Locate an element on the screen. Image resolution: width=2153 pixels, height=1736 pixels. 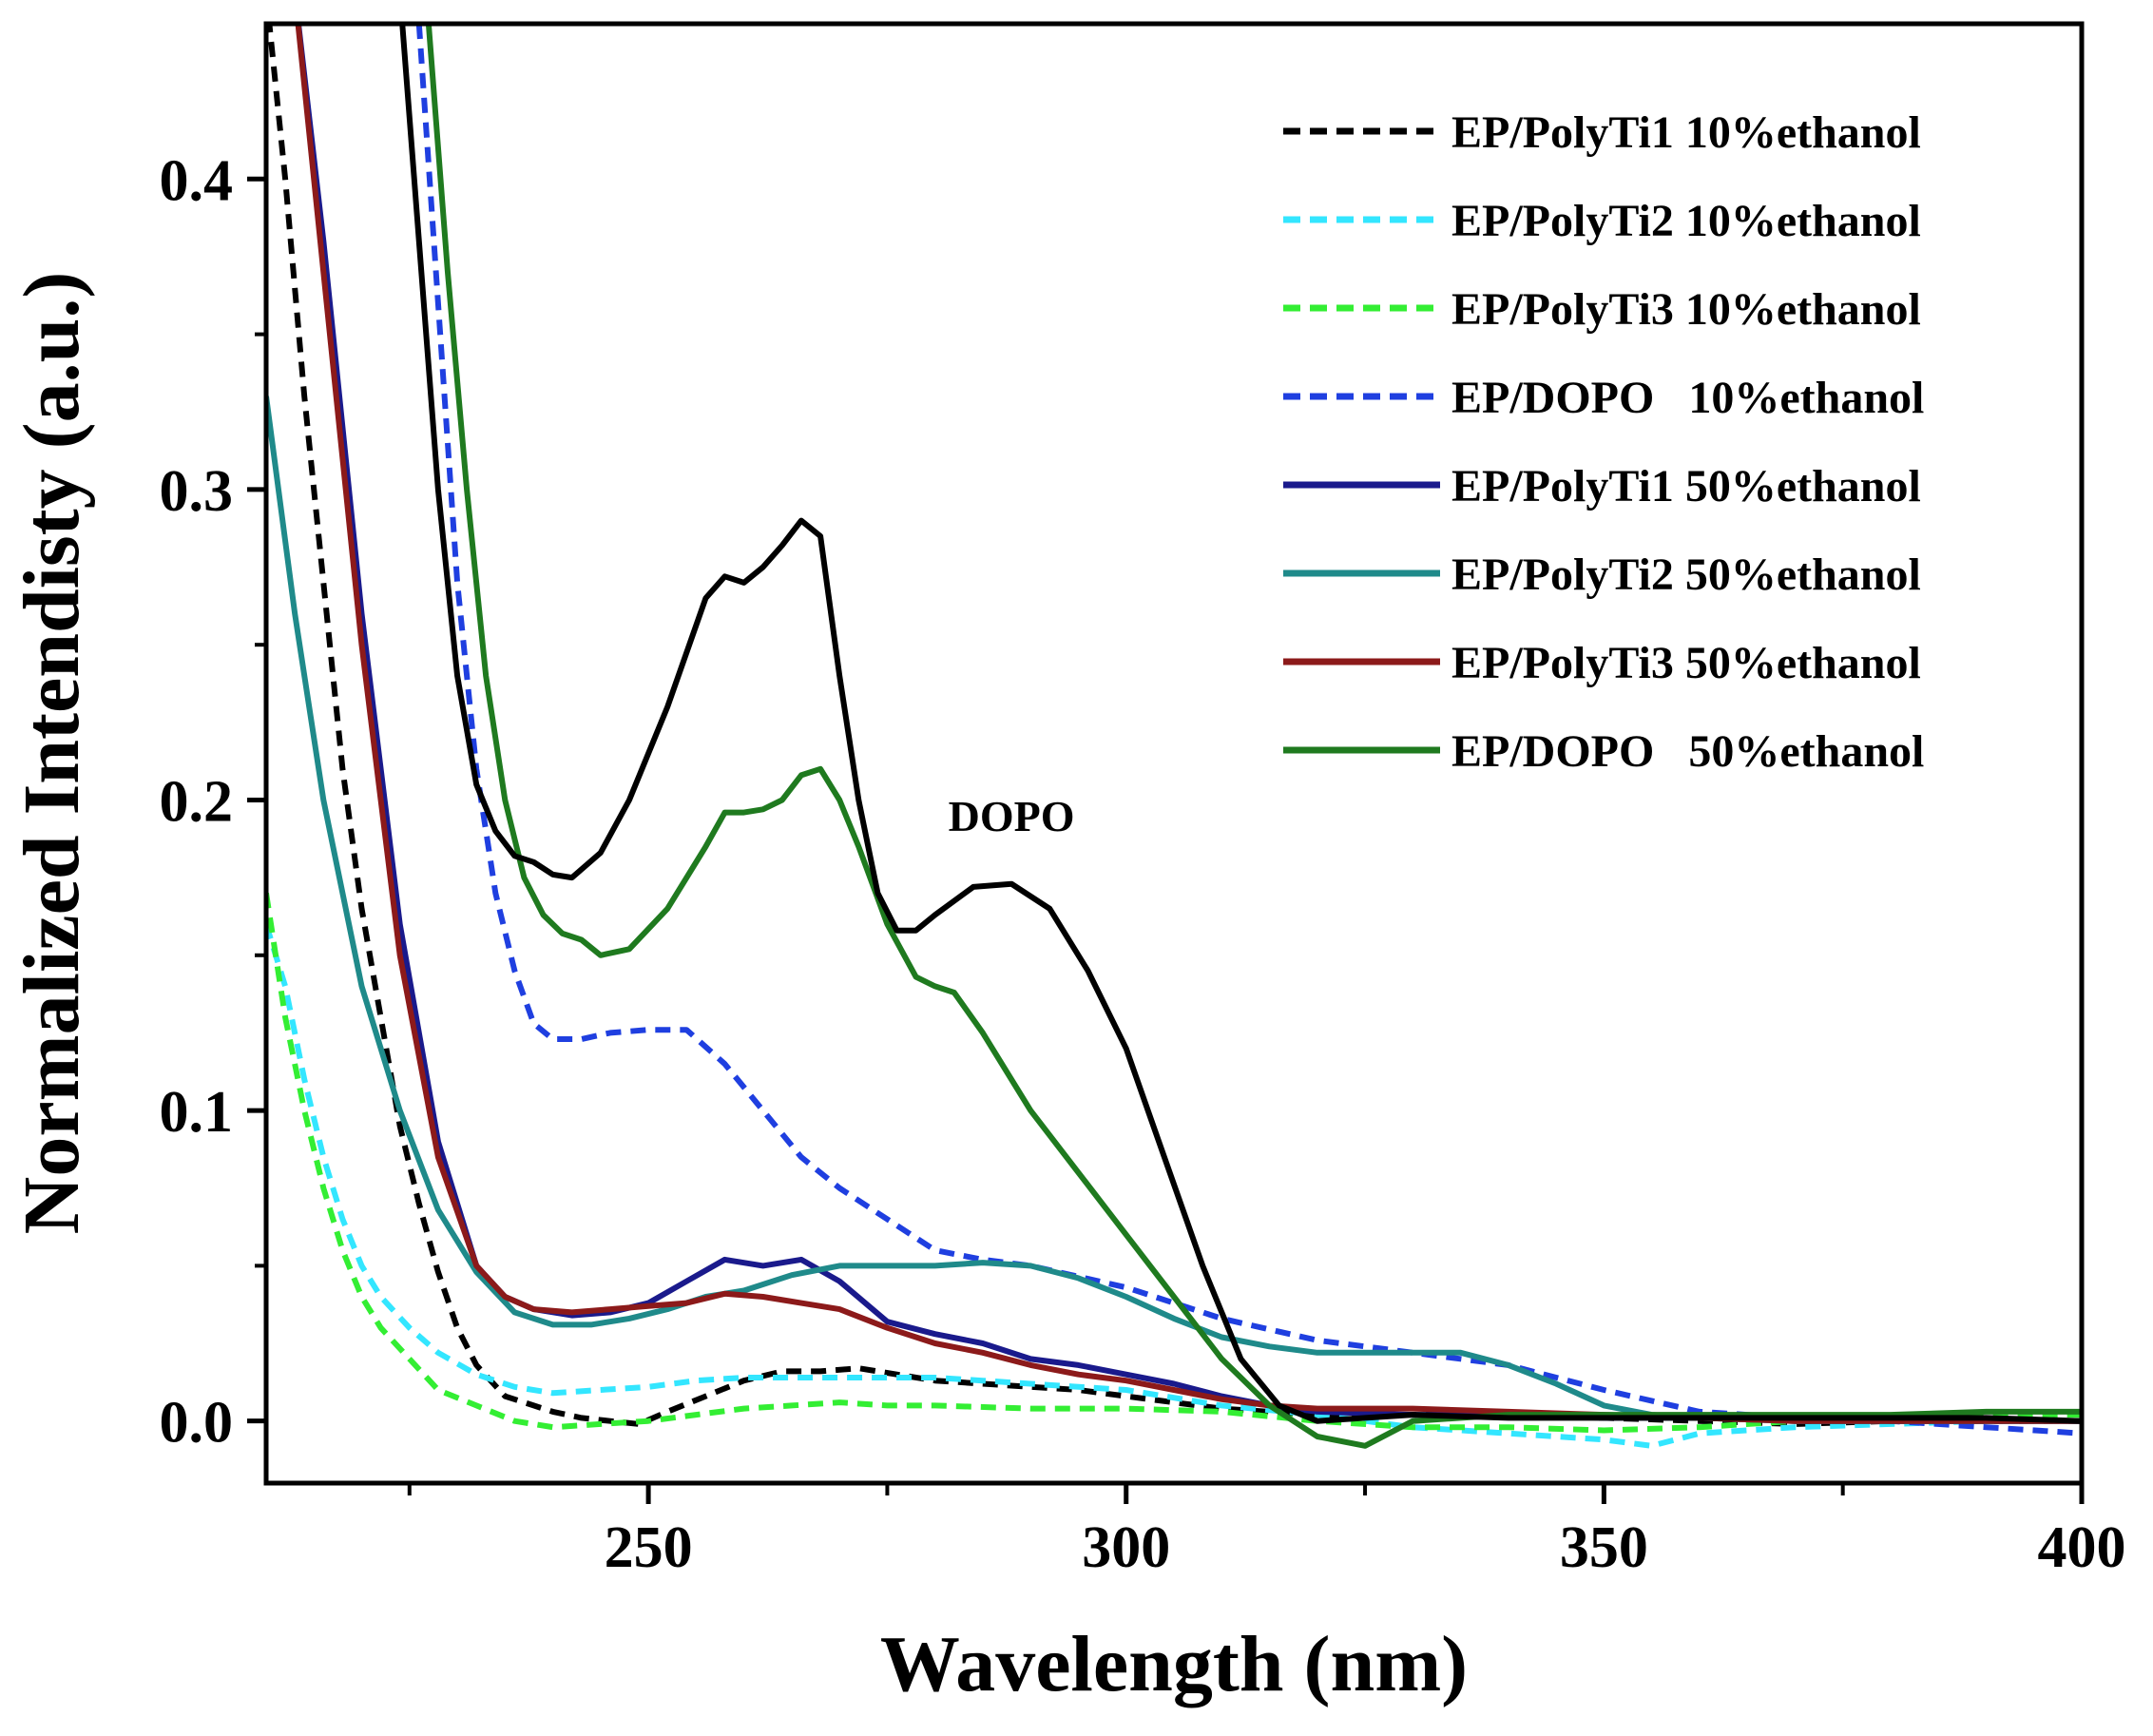
y-tick-label: 0.3 is located at coordinates (197, 492).